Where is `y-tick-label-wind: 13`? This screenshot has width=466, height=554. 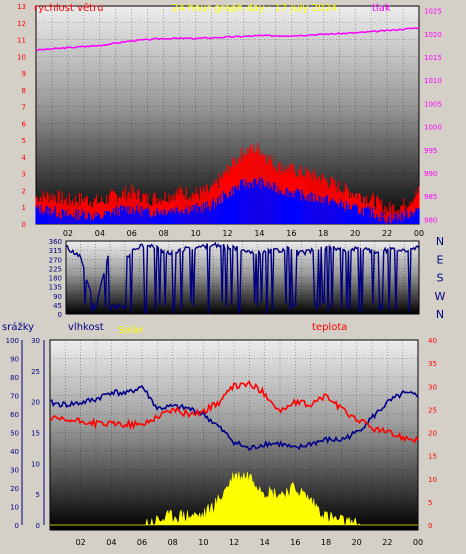 y-tick-label-wind: 13 is located at coordinates (21, 7).